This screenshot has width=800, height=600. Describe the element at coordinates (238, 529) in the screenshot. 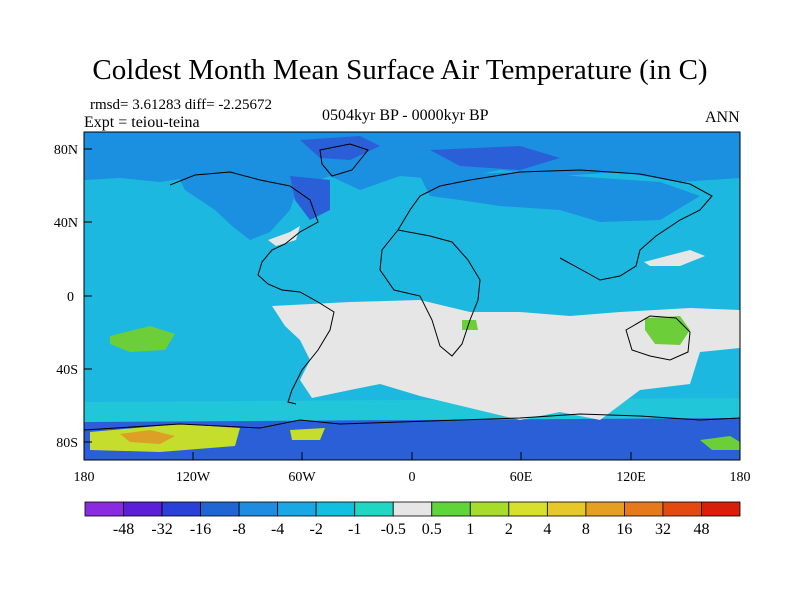

I see `colorbar-label: -8` at that location.